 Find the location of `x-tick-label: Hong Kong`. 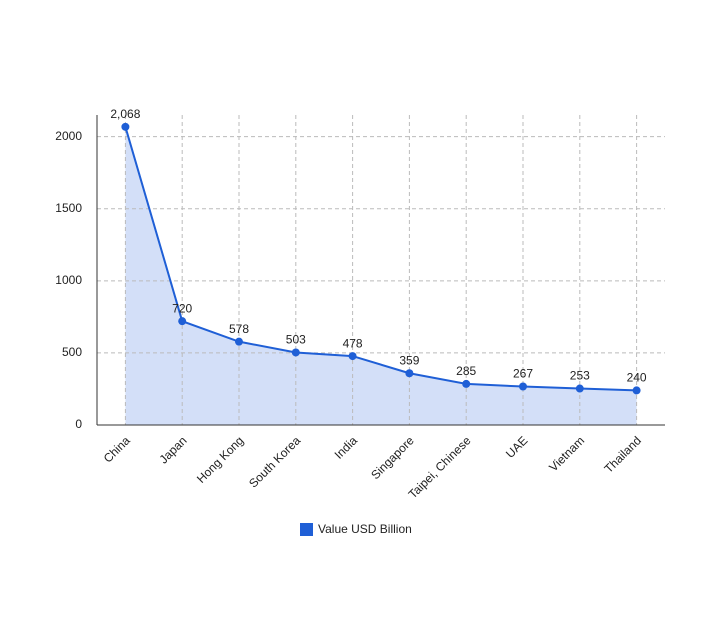

x-tick-label: Hong Kong is located at coordinates (220, 459).